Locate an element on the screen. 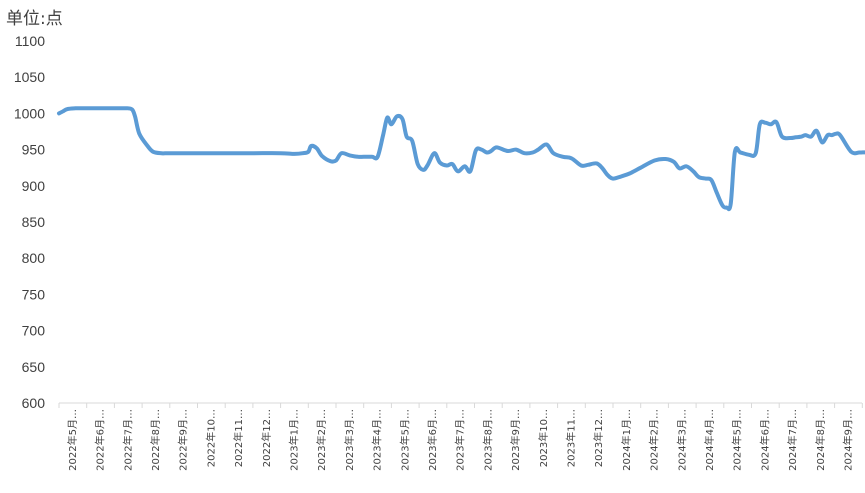 The height and width of the screenshot is (493, 865). y-tick-label: 950 is located at coordinates (34, 150).